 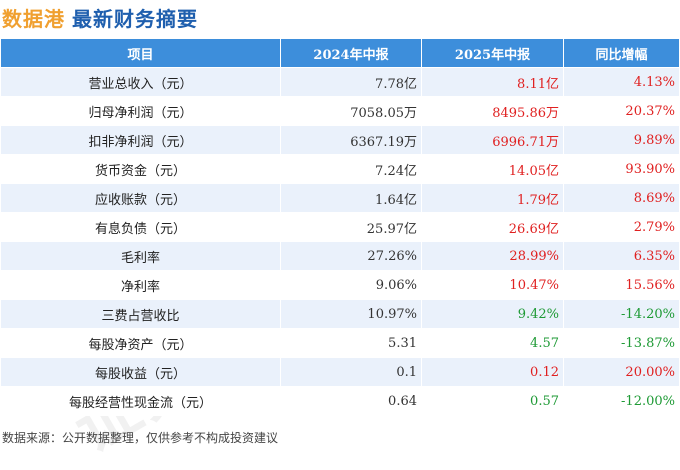 I want to click on yoy-change: 2.79%, so click(x=621, y=227).